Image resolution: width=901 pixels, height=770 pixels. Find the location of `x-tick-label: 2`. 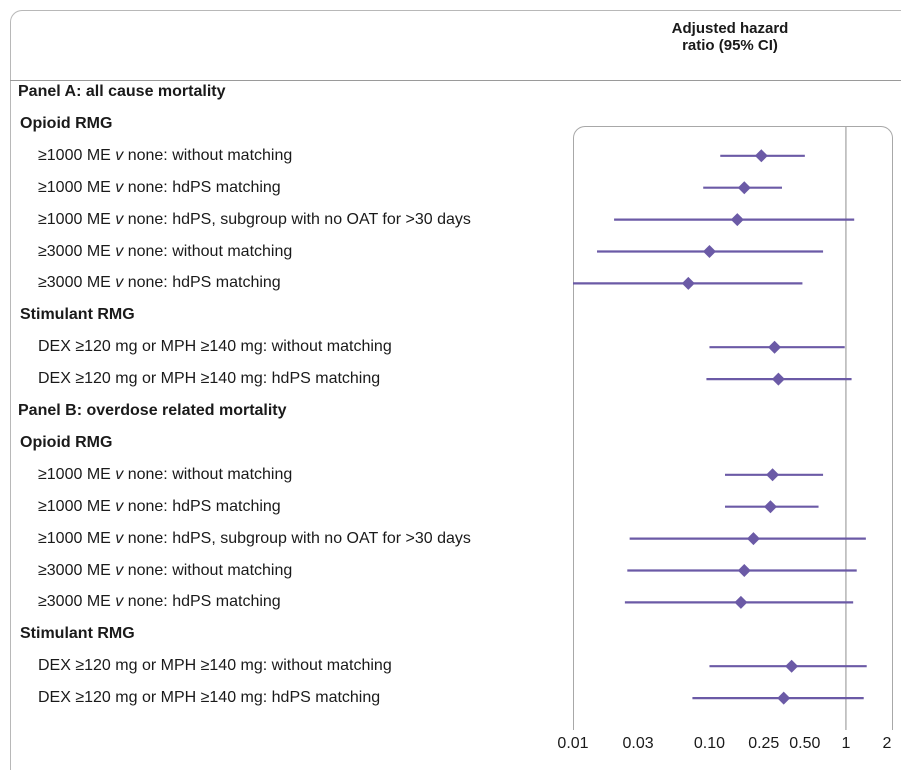

x-tick-label: 2 is located at coordinates (887, 743).